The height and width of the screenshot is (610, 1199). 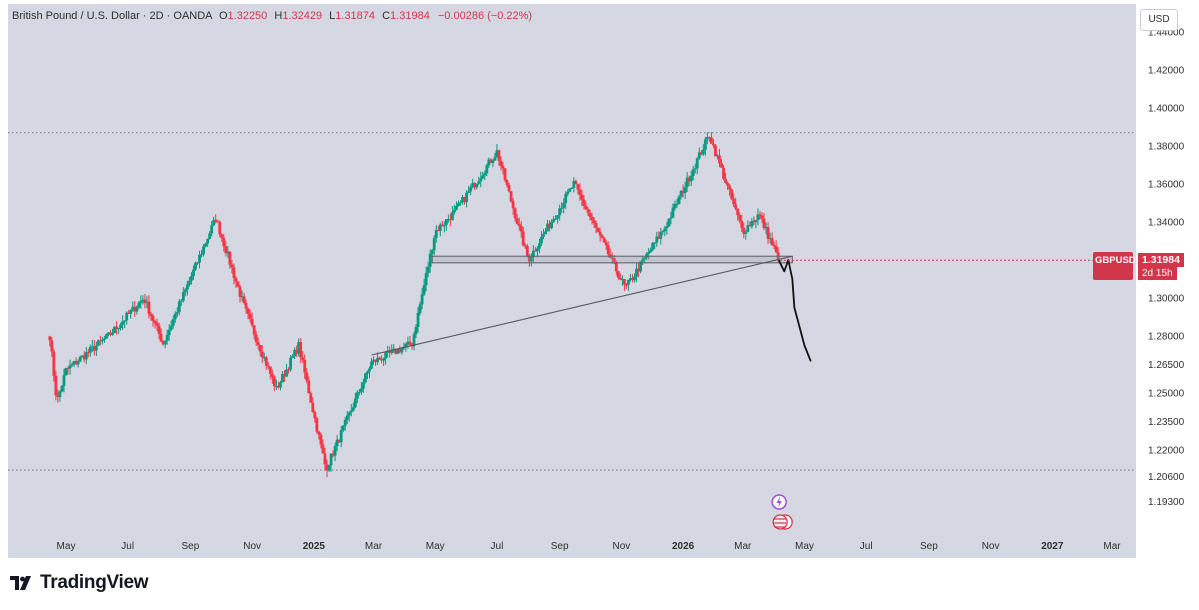 What do you see at coordinates (1166, 422) in the screenshot?
I see `y-tick-label: 1.23500` at bounding box center [1166, 422].